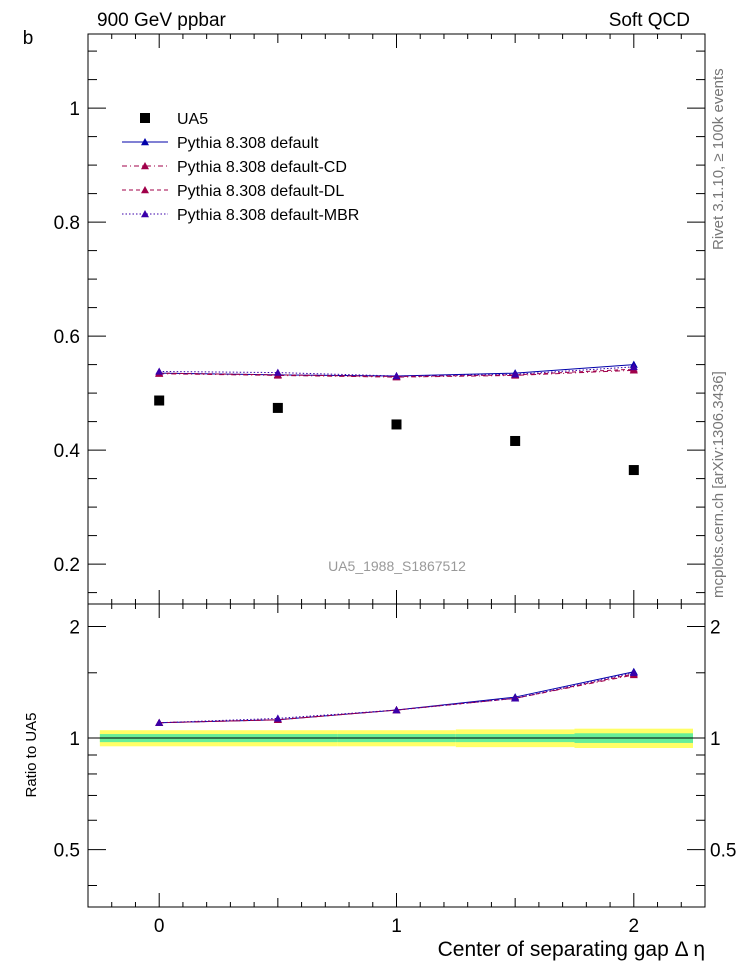 Image resolution: width=746 pixels, height=972 pixels. What do you see at coordinates (260, 191) in the screenshot?
I see `legend-label: Pythia 8.308 default-DL` at bounding box center [260, 191].